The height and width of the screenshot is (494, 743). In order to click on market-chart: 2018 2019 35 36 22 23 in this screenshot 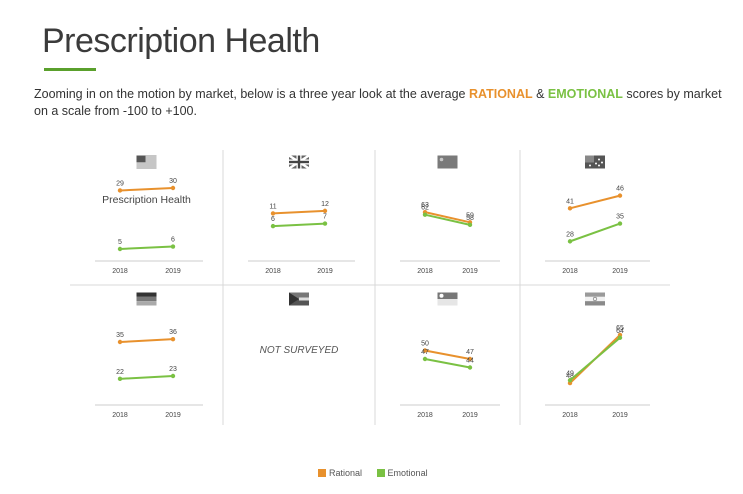, I will do `click(149, 355)`.